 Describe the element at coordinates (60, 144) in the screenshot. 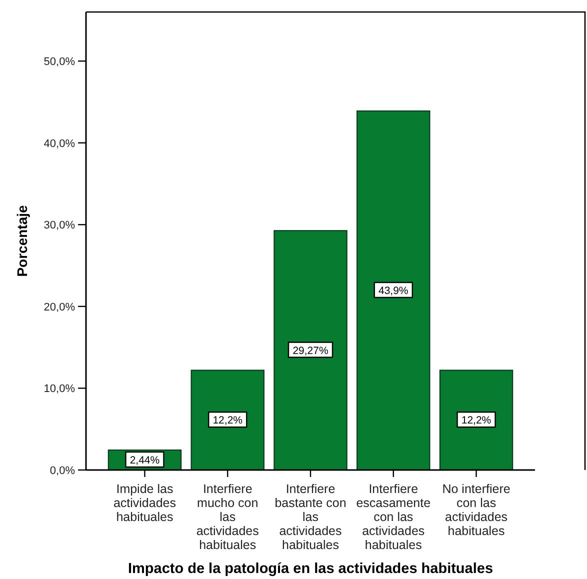

I see `y-tick-label: 40,0%` at that location.